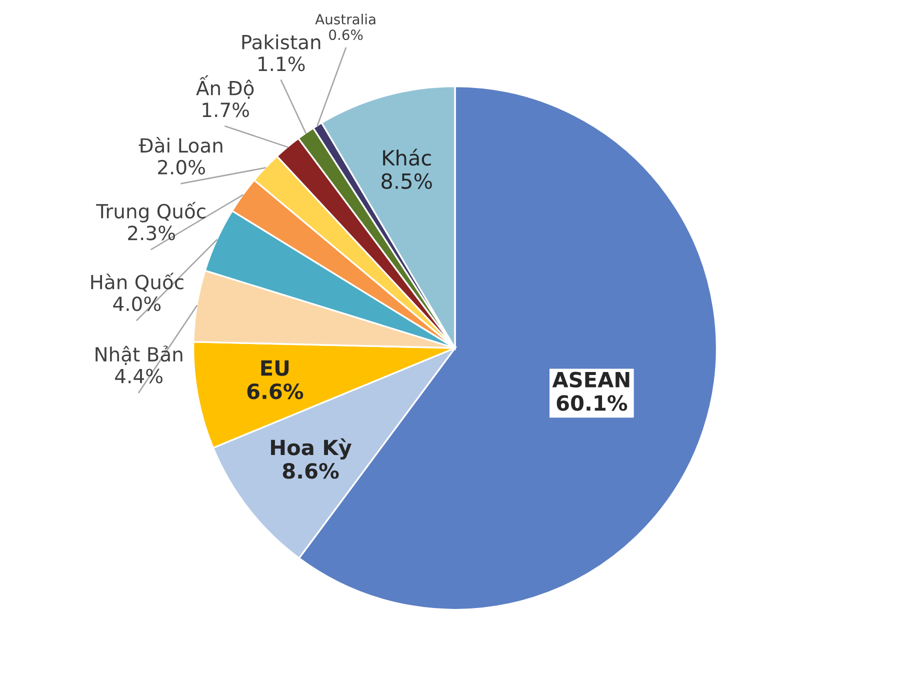 This screenshot has width=910, height=696. Describe the element at coordinates (180, 144) in the screenshot. I see `slice-label: Đài Loan` at that location.